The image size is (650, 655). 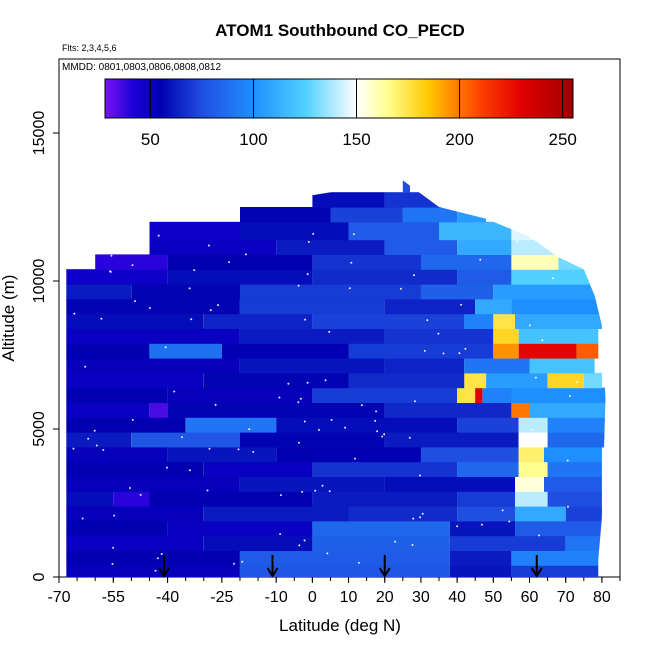 What do you see at coordinates (167, 597) in the screenshot?
I see `x-tick-label: -40` at bounding box center [167, 597].